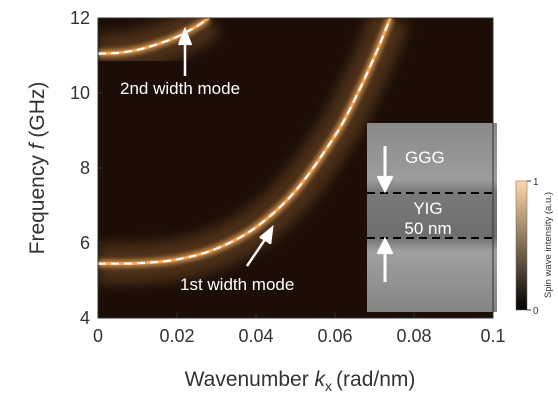 This screenshot has height=393, width=558. Describe the element at coordinates (413, 336) in the screenshot. I see `x-tick-label: 0.08` at that location.